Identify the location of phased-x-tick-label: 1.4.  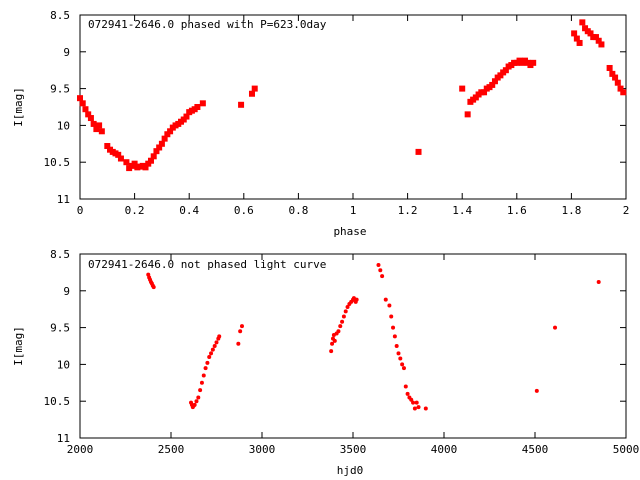
(462, 210).